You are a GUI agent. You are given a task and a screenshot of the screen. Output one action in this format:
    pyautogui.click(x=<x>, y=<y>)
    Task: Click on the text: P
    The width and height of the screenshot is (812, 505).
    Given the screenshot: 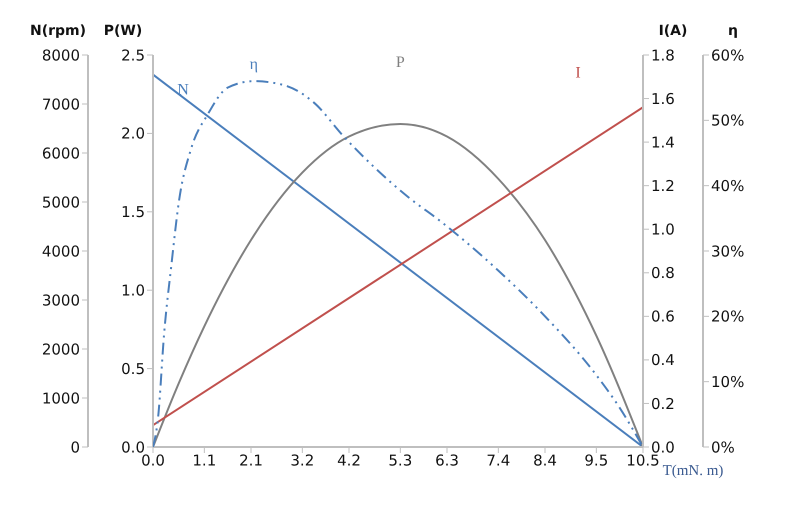 What is the action you would take?
    pyautogui.click(x=400, y=62)
    